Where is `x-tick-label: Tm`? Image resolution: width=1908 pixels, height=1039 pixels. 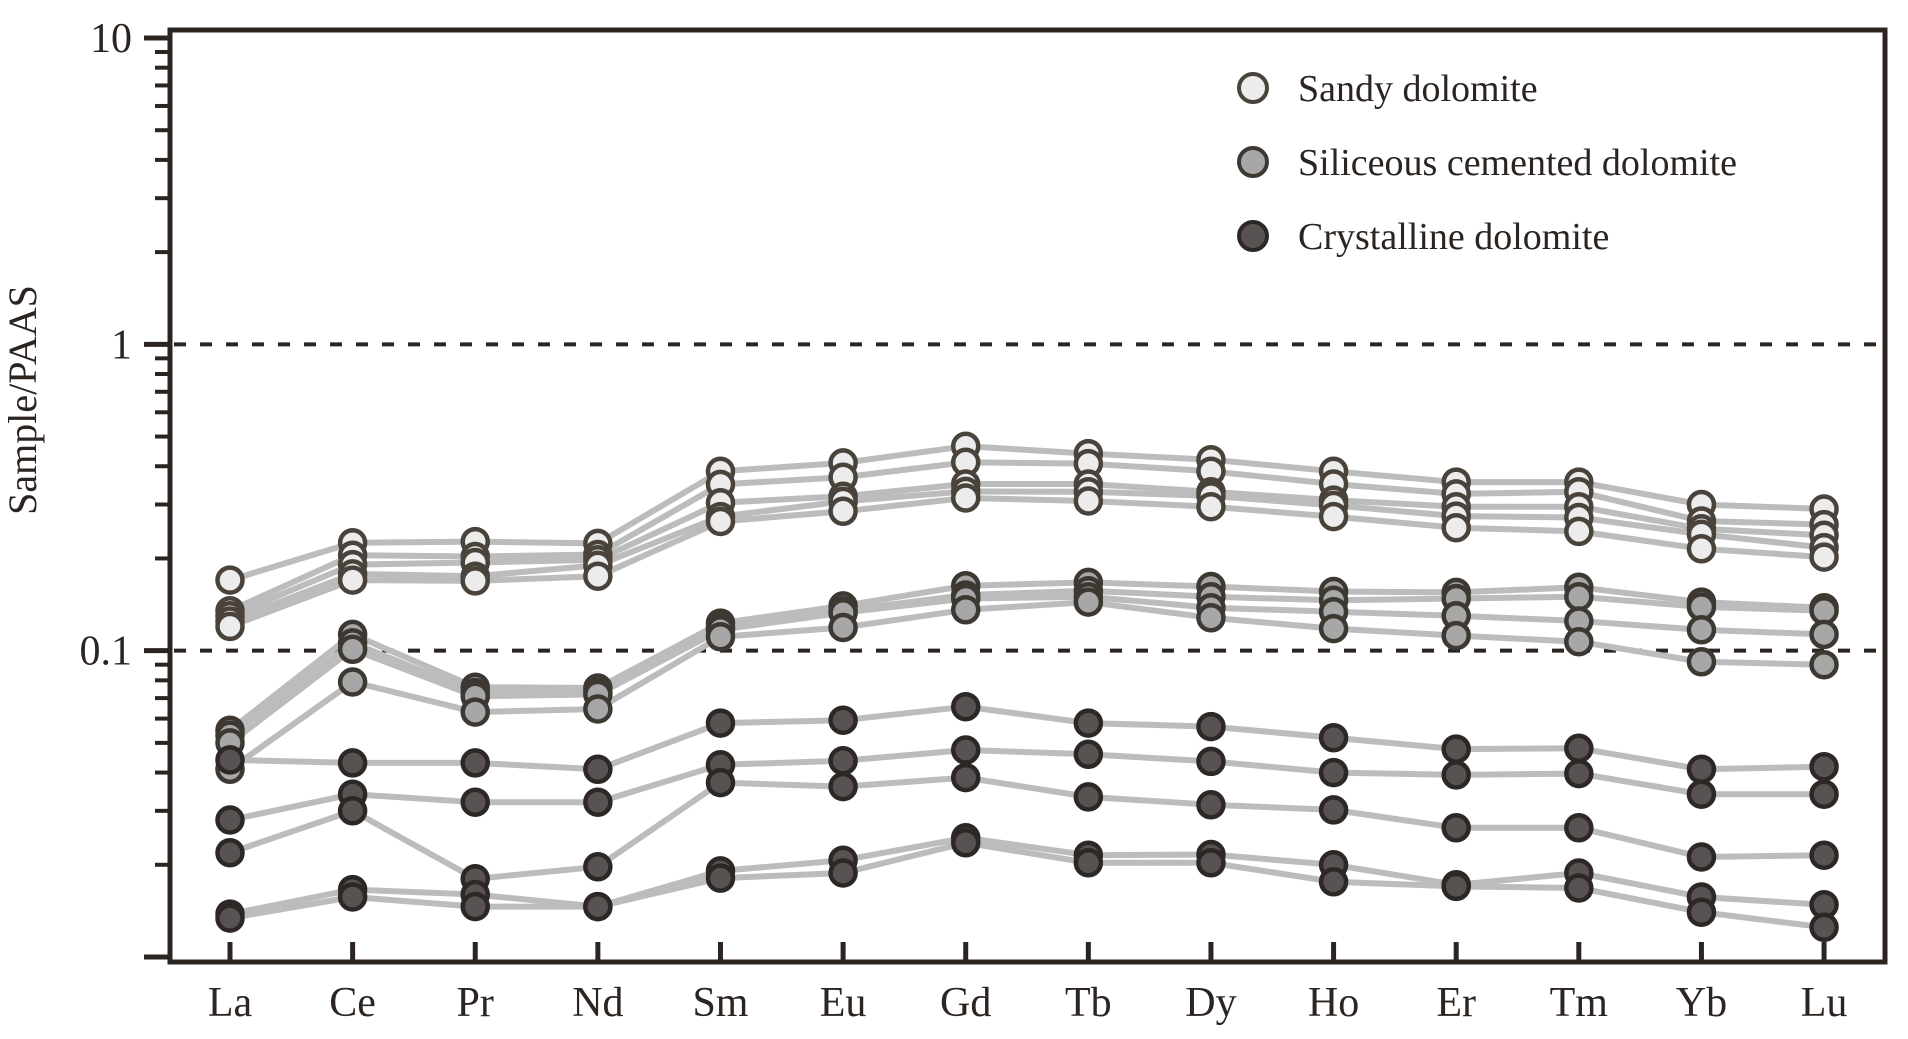 x-tick-label: Tm is located at coordinates (1579, 1003).